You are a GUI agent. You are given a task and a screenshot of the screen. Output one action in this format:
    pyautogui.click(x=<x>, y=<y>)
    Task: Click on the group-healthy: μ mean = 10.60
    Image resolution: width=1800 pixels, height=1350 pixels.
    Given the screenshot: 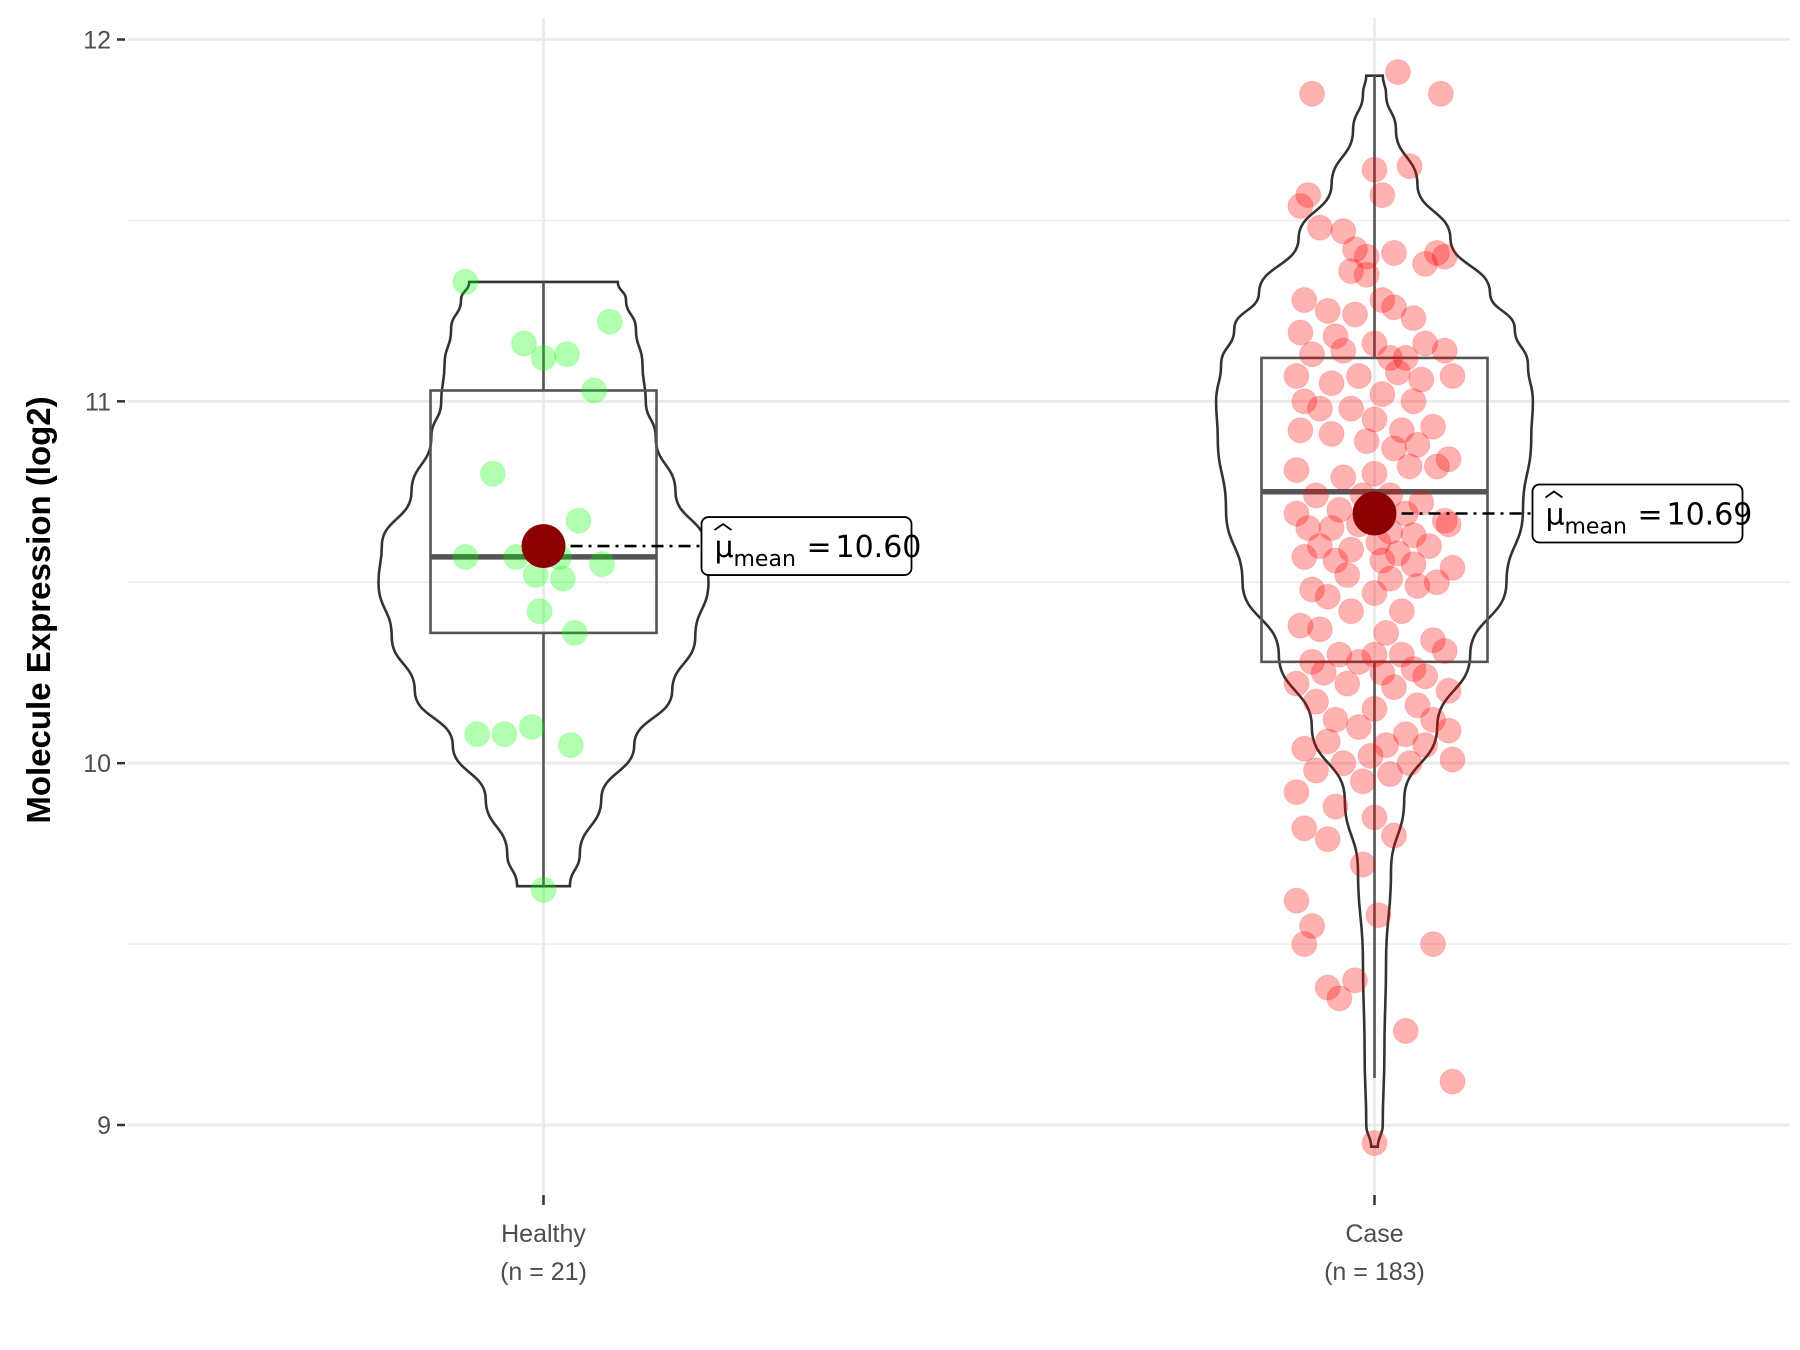 What is the action you would take?
    pyautogui.click(x=649, y=585)
    